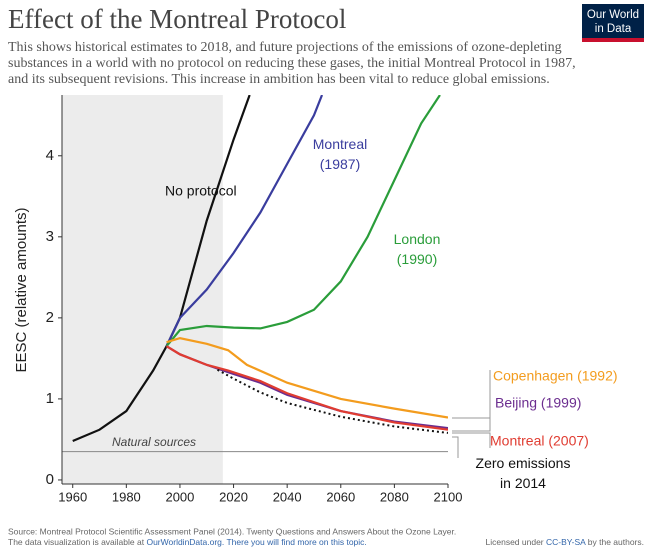 The height and width of the screenshot is (555, 650). What do you see at coordinates (448, 496) in the screenshot?
I see `x-tick-label: 2100` at bounding box center [448, 496].